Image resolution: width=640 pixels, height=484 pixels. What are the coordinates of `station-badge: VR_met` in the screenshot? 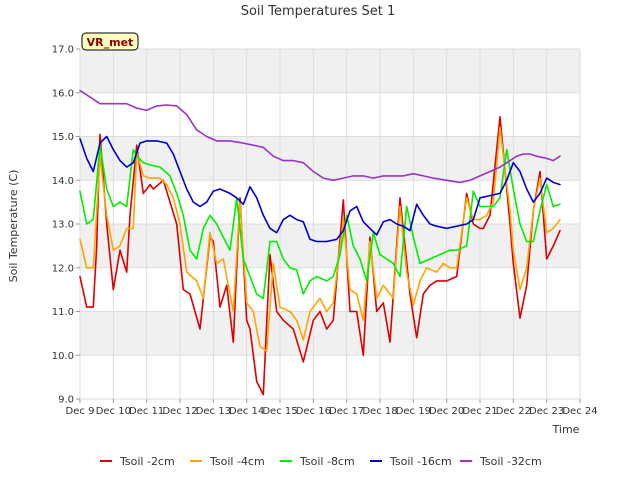 It's located at (110, 41).